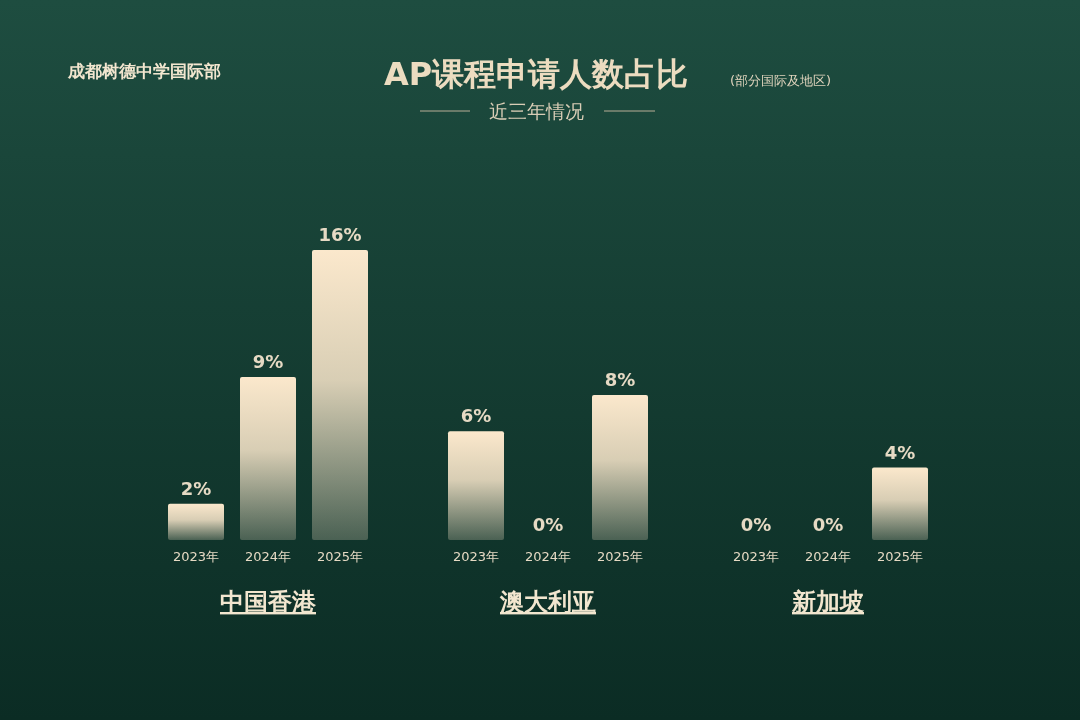 Image resolution: width=1080 pixels, height=720 pixels. Describe the element at coordinates (547, 602) in the screenshot. I see `text: 澳大利亚` at that location.